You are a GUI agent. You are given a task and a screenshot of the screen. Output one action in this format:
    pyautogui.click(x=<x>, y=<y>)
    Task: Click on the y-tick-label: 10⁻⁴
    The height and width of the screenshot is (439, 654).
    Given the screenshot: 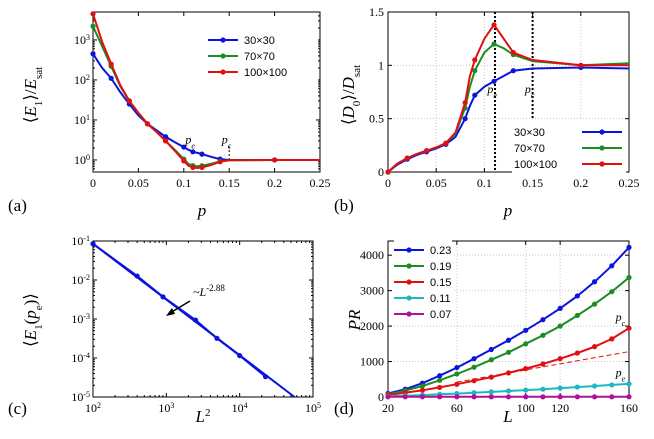 What is the action you would take?
    pyautogui.click(x=80, y=358)
    